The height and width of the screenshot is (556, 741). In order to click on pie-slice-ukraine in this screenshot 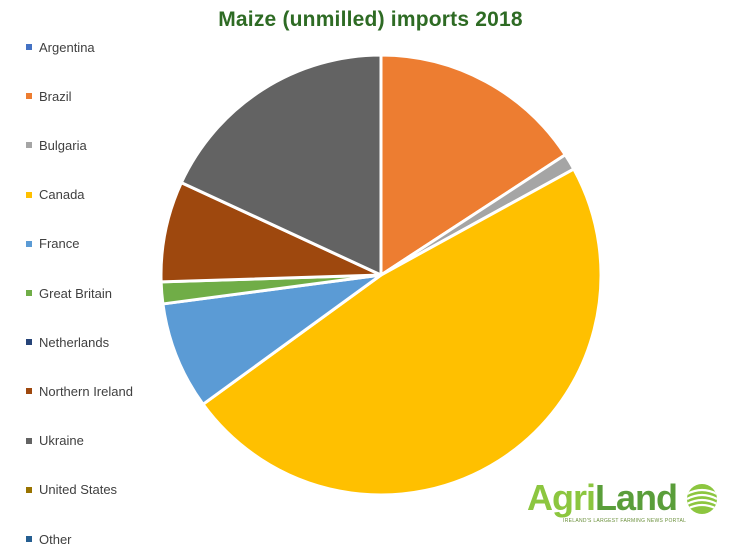, I will do `click(281, 165)`.